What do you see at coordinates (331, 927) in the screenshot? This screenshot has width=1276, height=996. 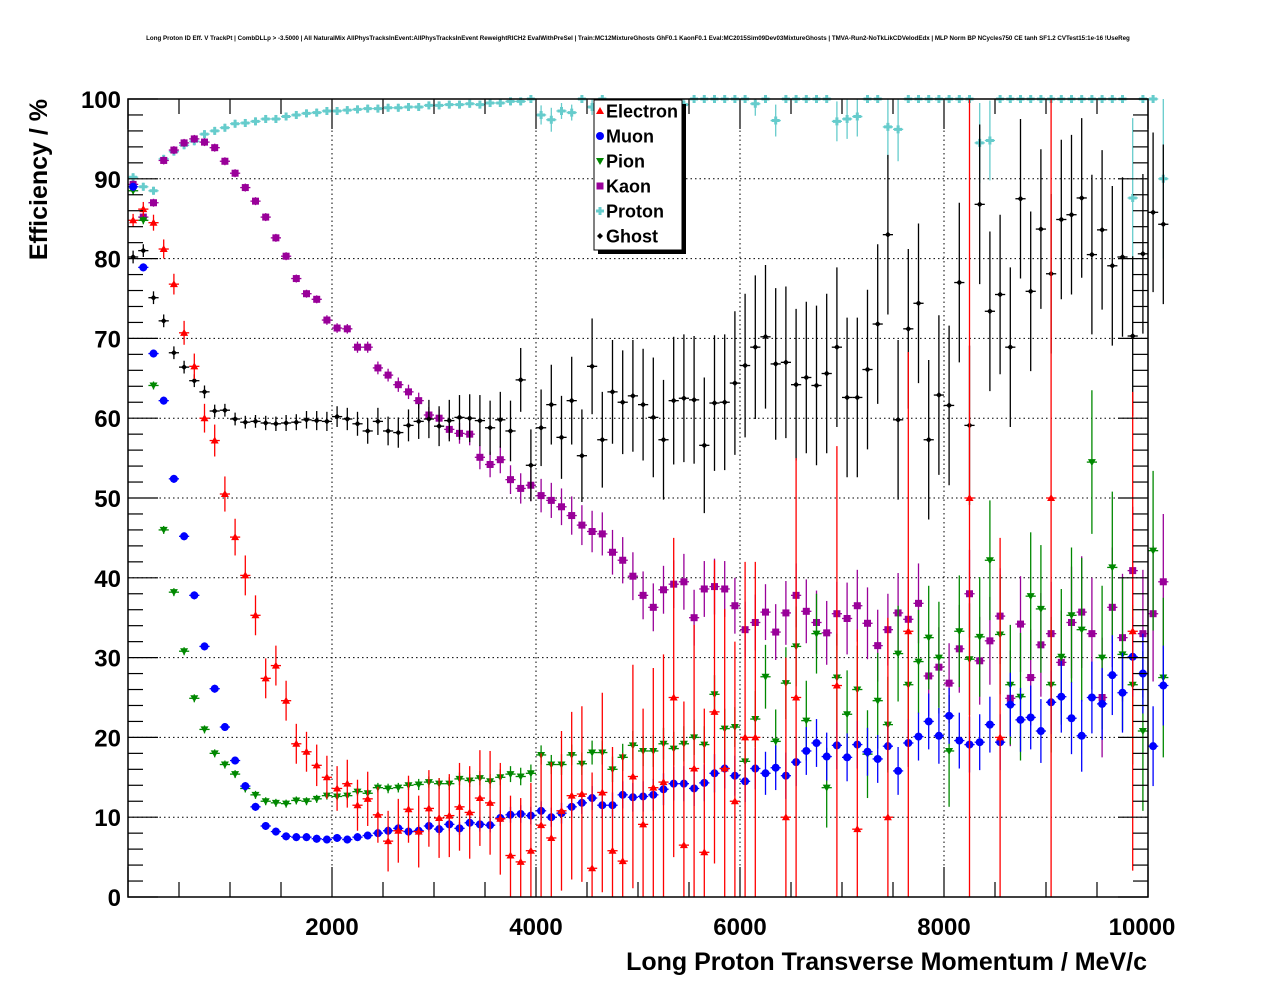 I see `x-tick-label: 2000` at bounding box center [331, 927].